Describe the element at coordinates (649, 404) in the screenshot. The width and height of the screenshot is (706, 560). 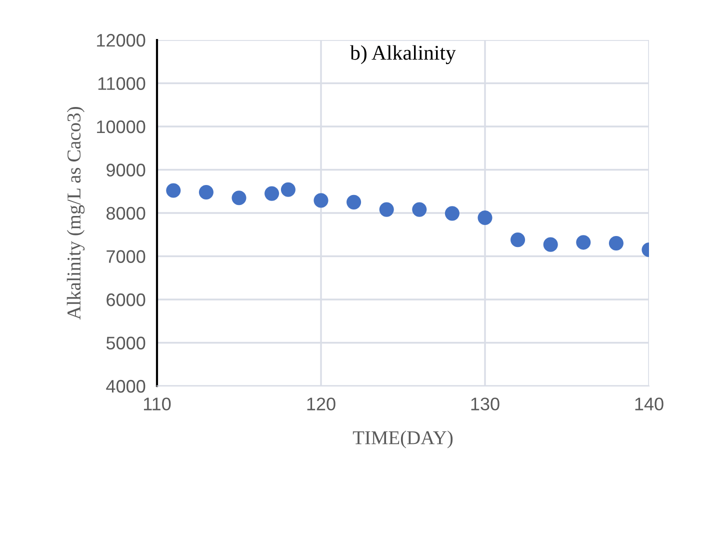
I see `x-tick-label: 140` at that location.